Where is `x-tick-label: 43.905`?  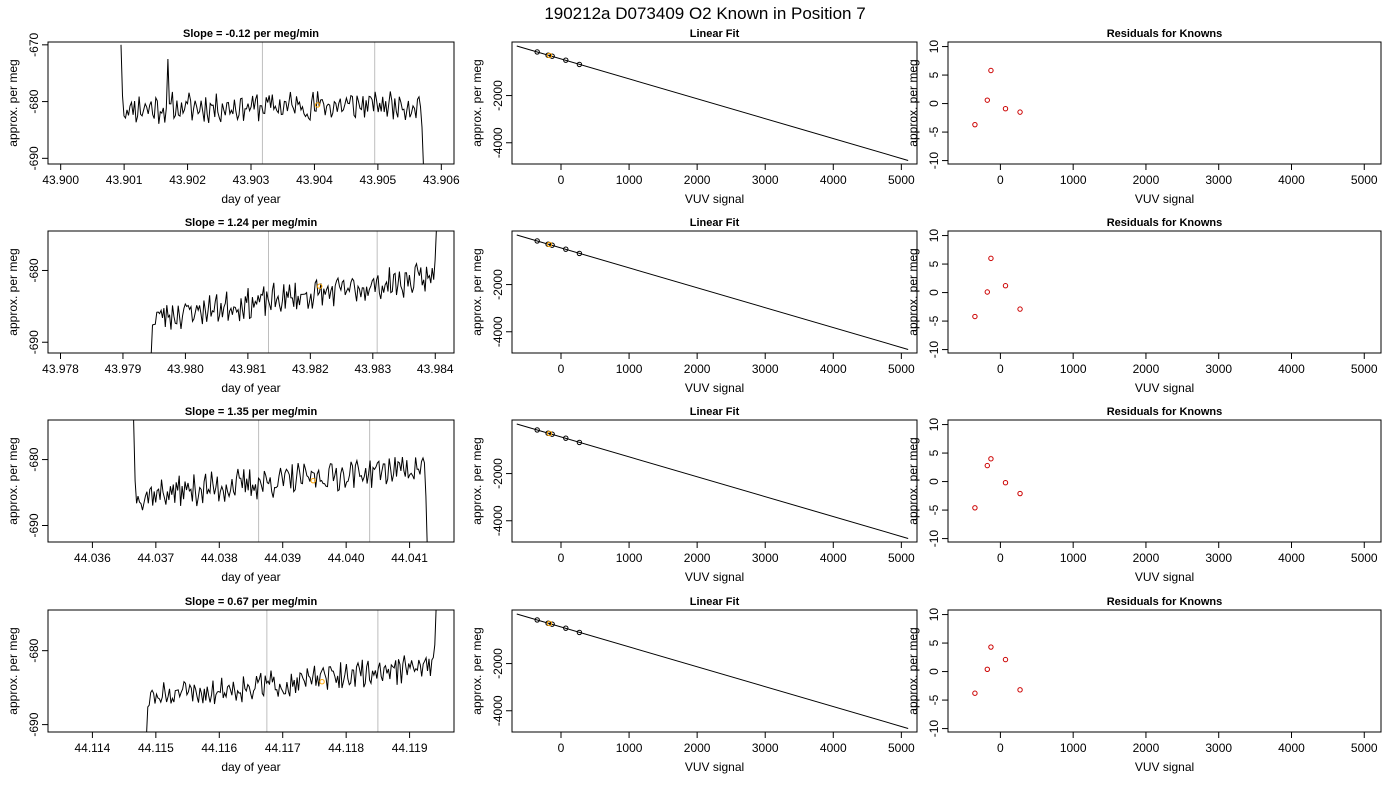
x-tick-label: 43.905 is located at coordinates (378, 180).